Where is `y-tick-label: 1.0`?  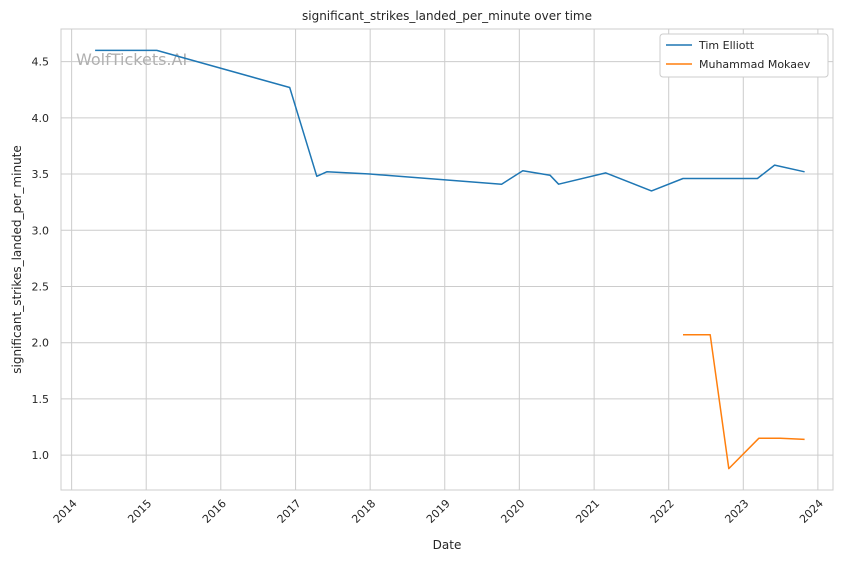
y-tick-label: 1.0 is located at coordinates (41, 455).